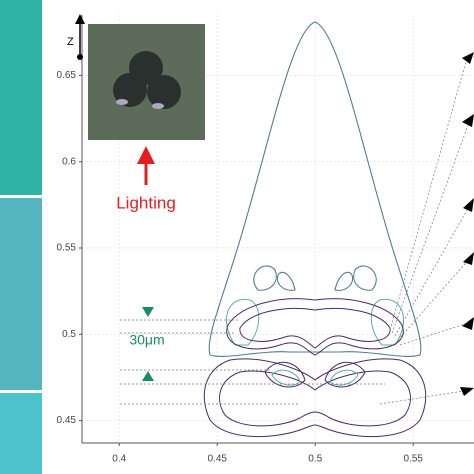 This screenshot has width=474, height=474. Describe the element at coordinates (315, 459) in the screenshot. I see `x-tick-label: 0.5` at that location.